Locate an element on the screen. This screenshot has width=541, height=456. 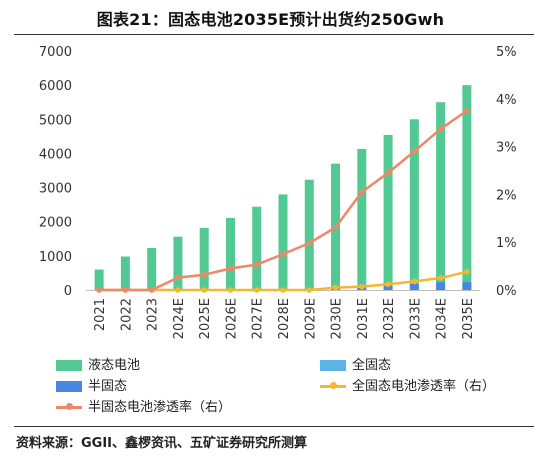
source-divider is located at coordinates (274, 426).